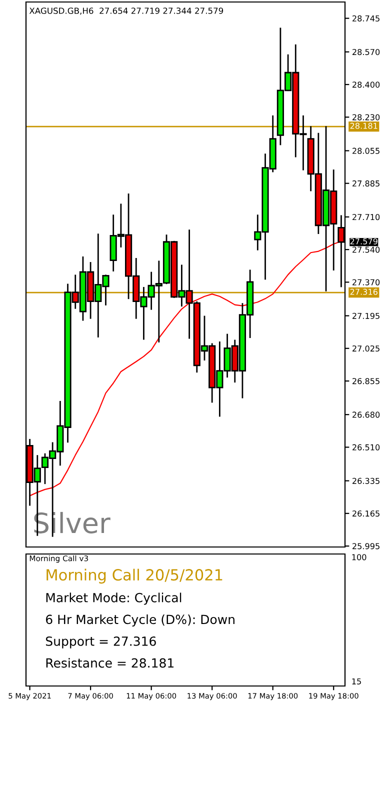 This screenshot has width=386, height=786. I want to click on text: XAGUSD.GB,H6 27.654 27.719 27.344 27.579, so click(126, 11).